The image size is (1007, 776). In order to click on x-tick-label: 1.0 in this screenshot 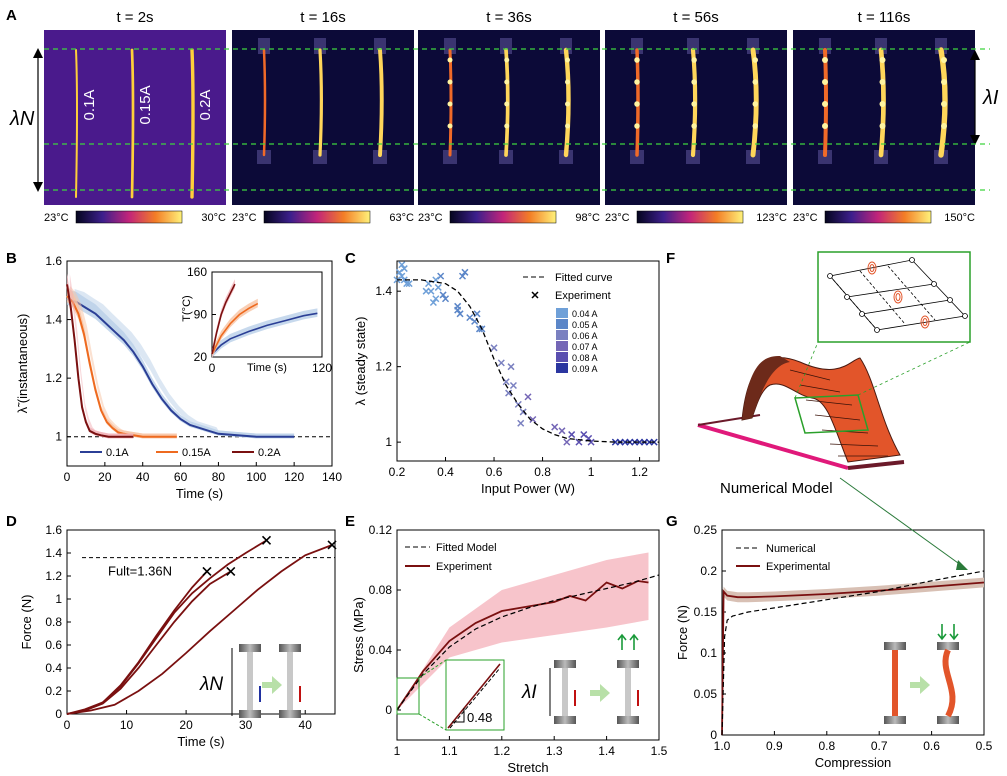, I will do `click(722, 746)`.